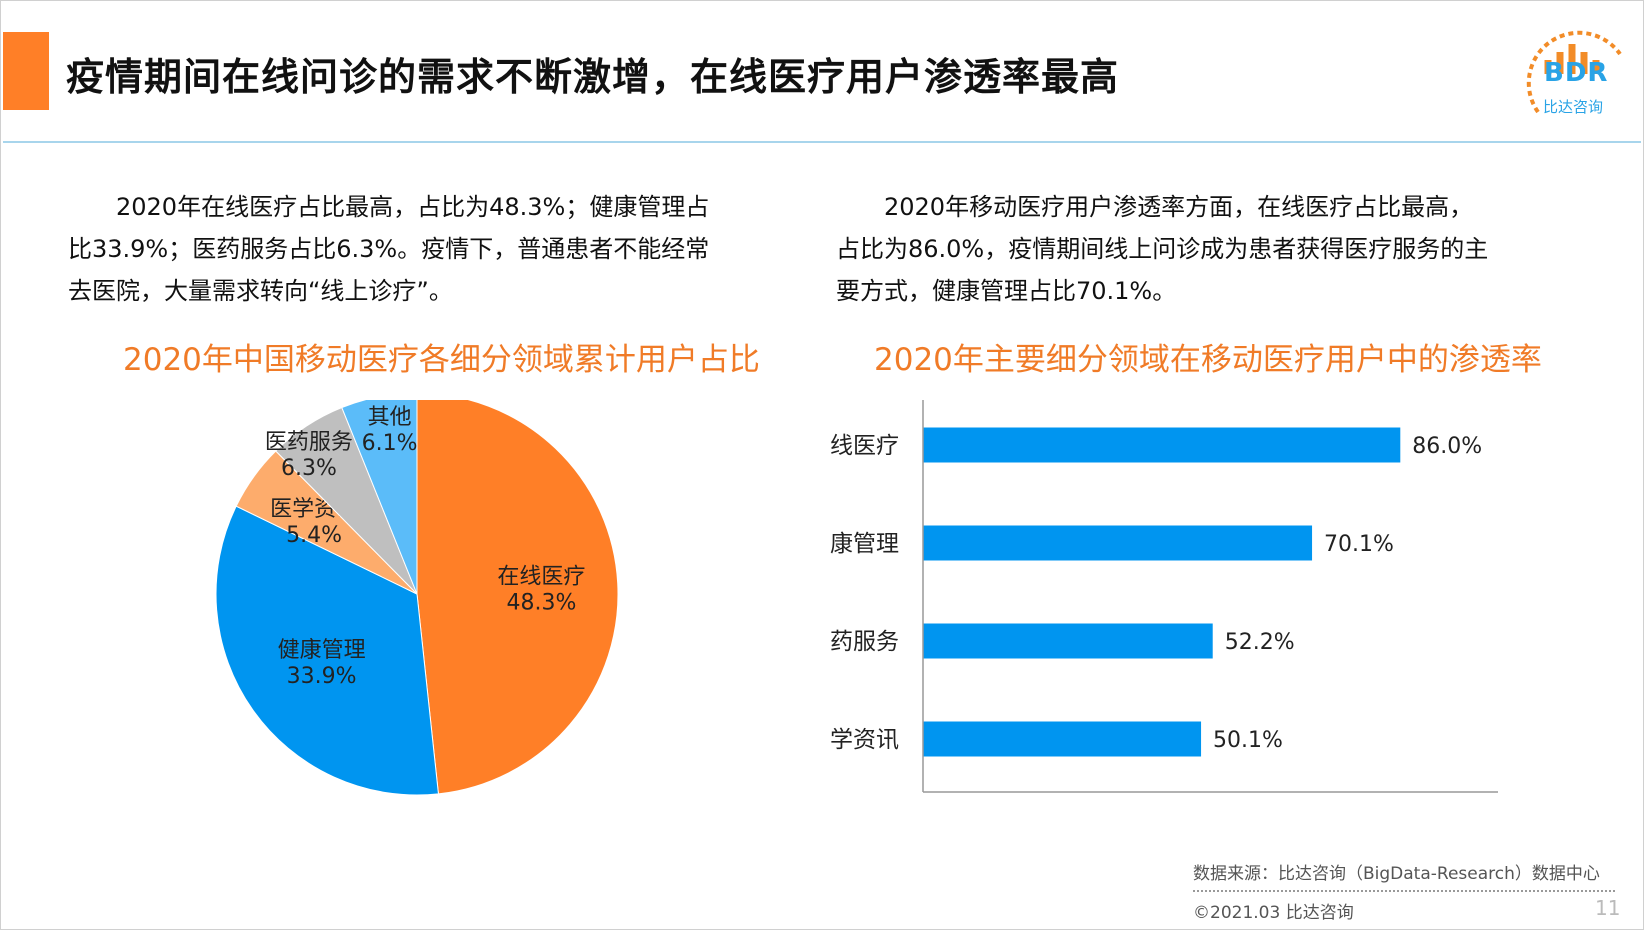 This screenshot has height=930, width=1644. What do you see at coordinates (1359, 544) in the screenshot?
I see `bar-value-label-1: 70.1%` at bounding box center [1359, 544].